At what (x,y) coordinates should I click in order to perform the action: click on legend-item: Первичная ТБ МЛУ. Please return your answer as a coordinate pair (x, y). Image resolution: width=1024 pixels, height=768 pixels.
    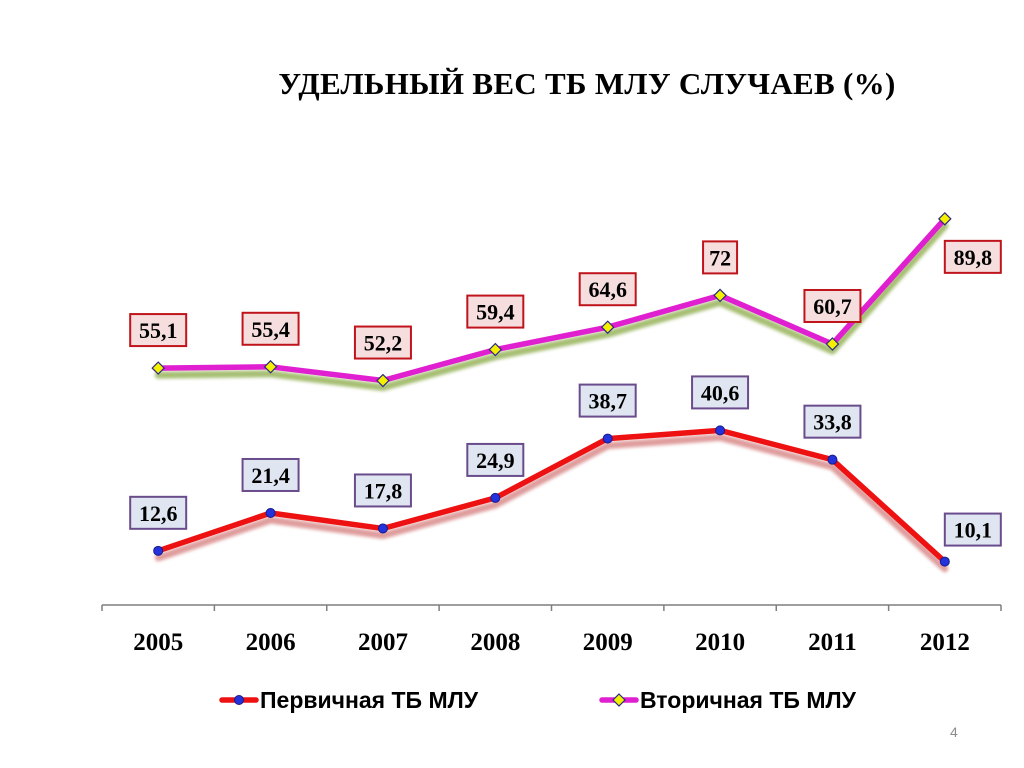
    Looking at the image, I should click on (349, 700).